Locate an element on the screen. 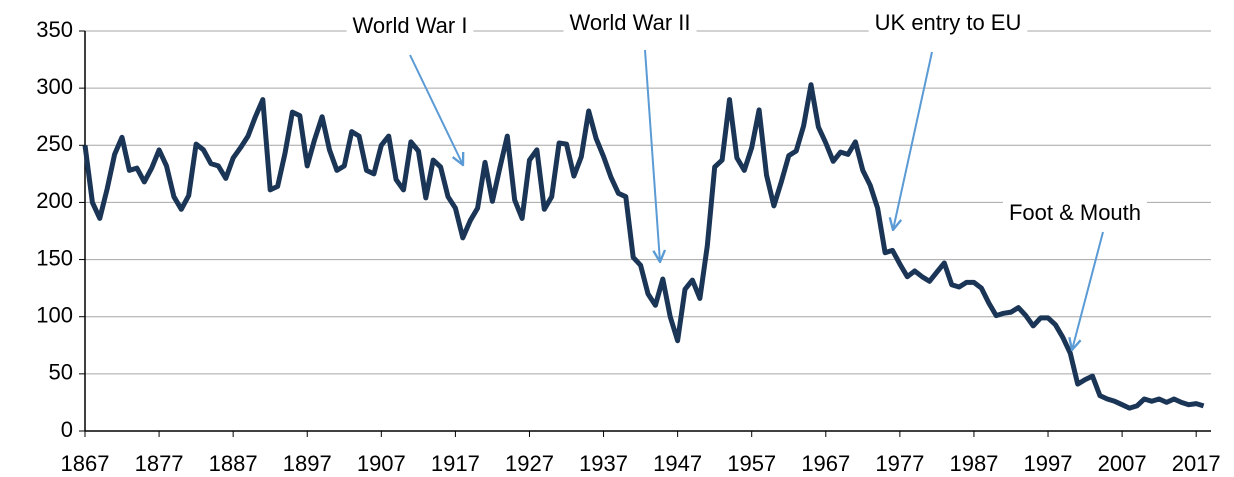  y-tick-label: 50 is located at coordinates (61, 372).